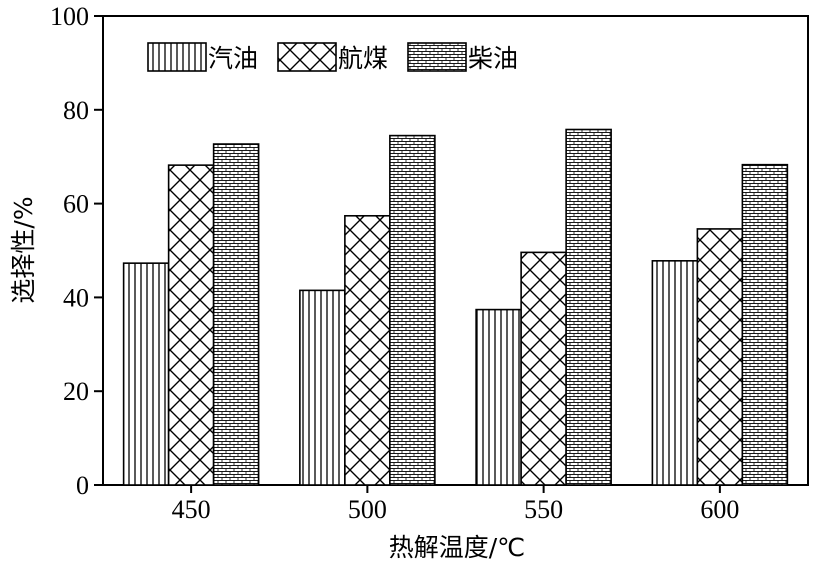 Image resolution: width=816 pixels, height=563 pixels. I want to click on x-axis-title: 热解温度/℃, so click(457, 547).